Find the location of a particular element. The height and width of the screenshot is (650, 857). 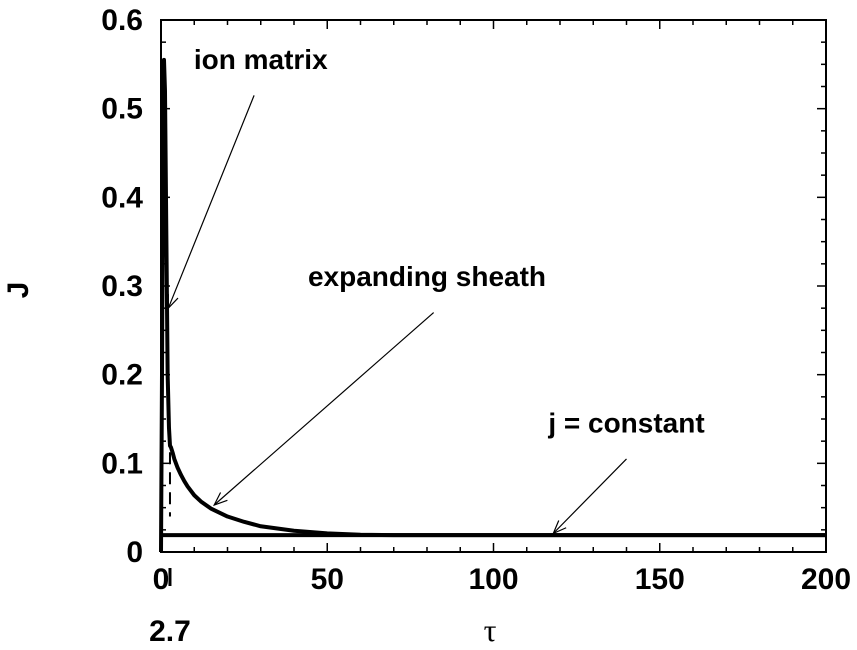

annotation-label-1: ion matrix is located at coordinates (261, 59).